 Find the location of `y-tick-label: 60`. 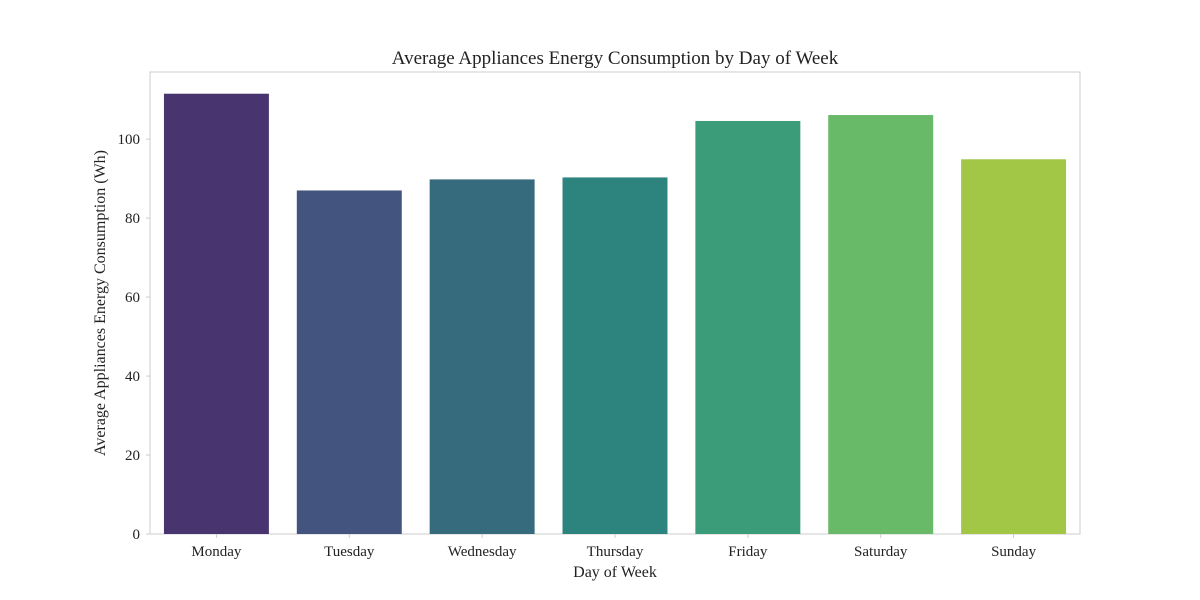

y-tick-label: 60 is located at coordinates (132, 298).